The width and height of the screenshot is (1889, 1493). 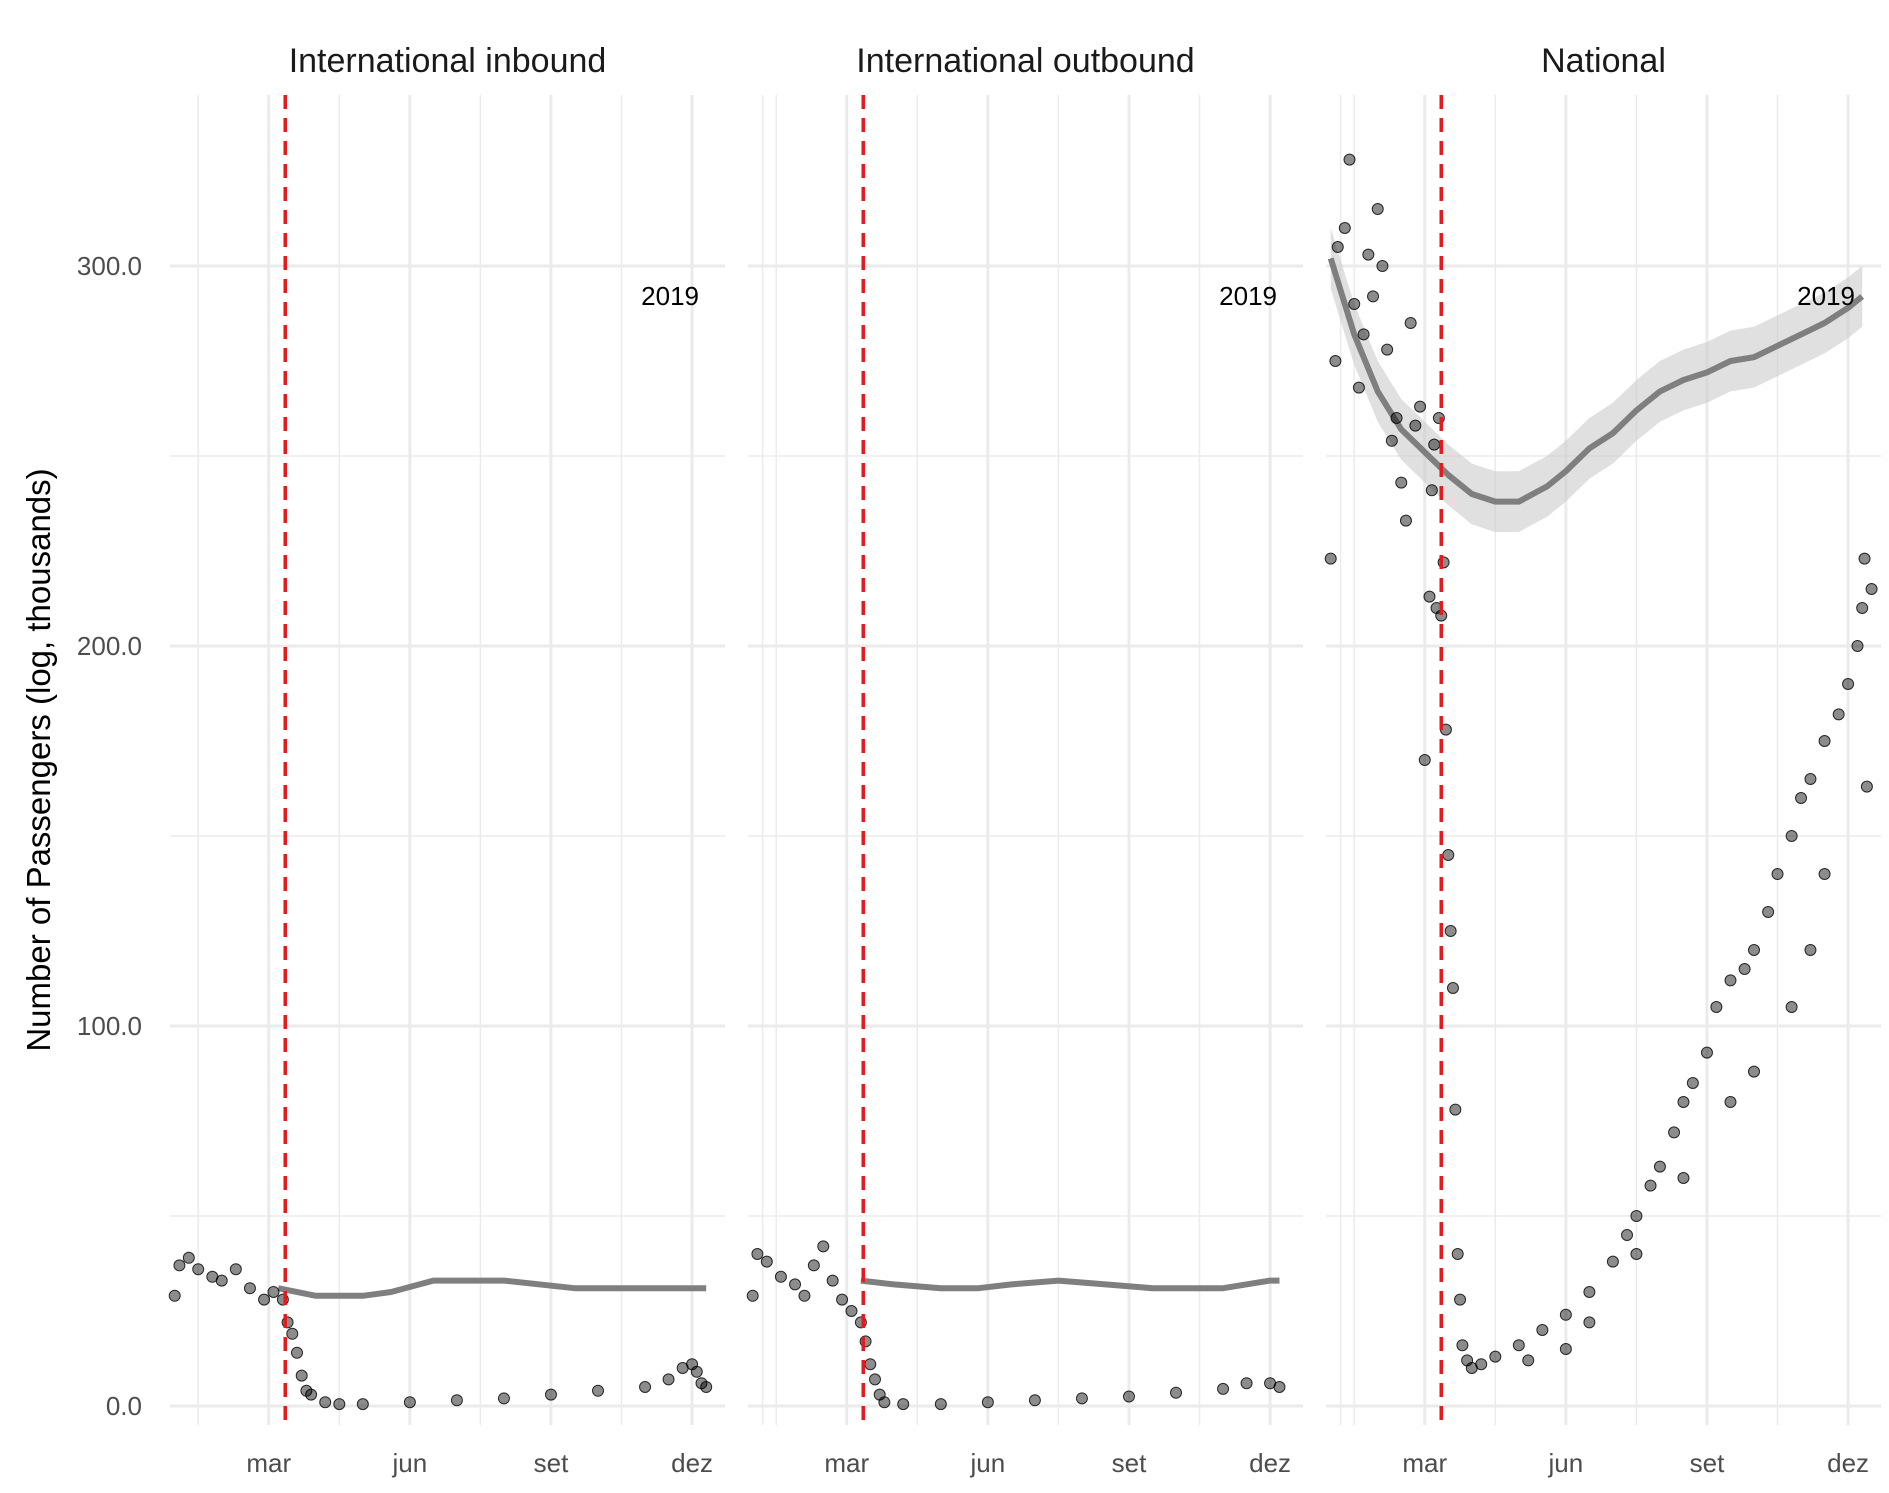 I want to click on y-tick-label: 300.0, so click(x=109, y=266).